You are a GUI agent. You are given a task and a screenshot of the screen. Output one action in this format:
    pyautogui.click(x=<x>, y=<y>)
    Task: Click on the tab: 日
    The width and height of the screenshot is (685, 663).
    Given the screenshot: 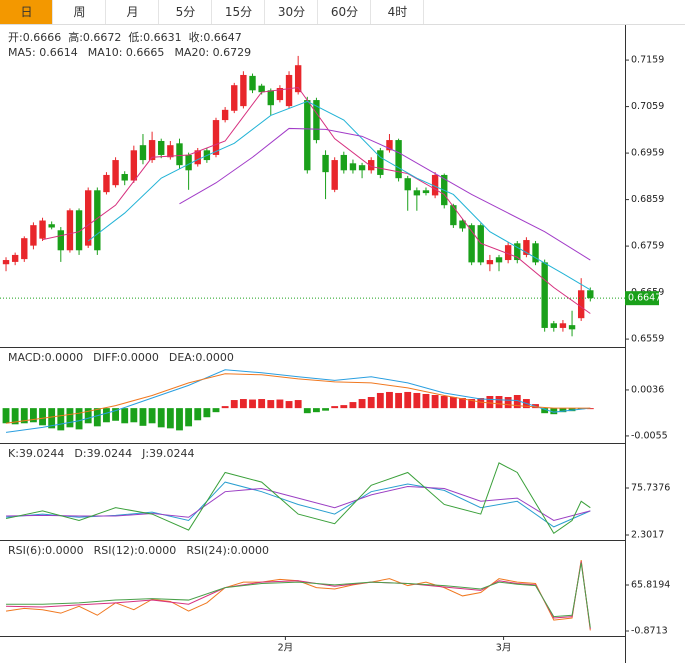 What is the action you would take?
    pyautogui.click(x=26, y=12)
    